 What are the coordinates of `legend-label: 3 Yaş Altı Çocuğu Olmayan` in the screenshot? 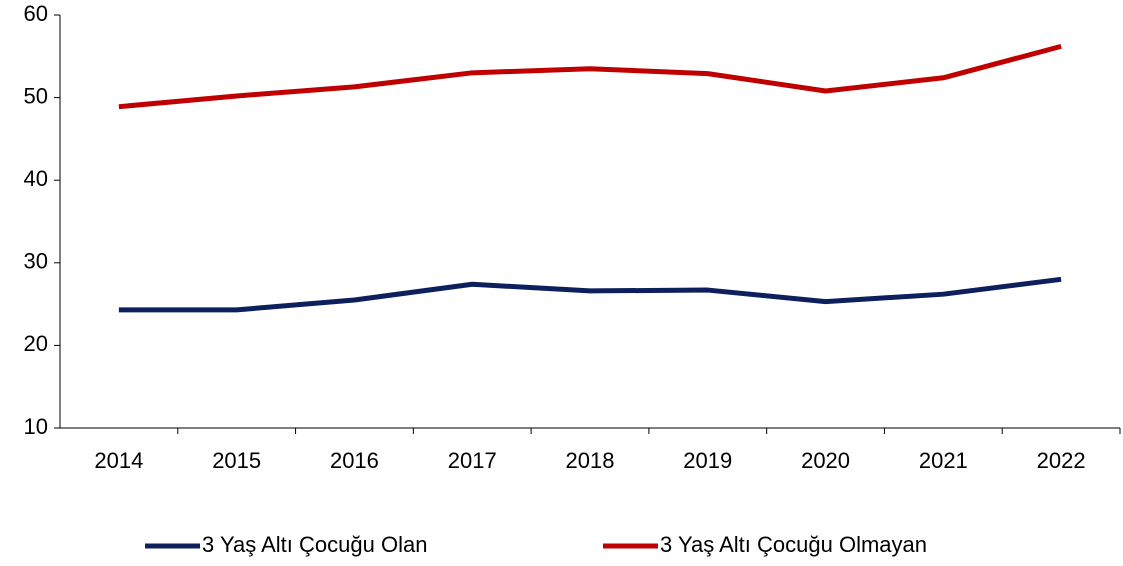 It's located at (793, 544).